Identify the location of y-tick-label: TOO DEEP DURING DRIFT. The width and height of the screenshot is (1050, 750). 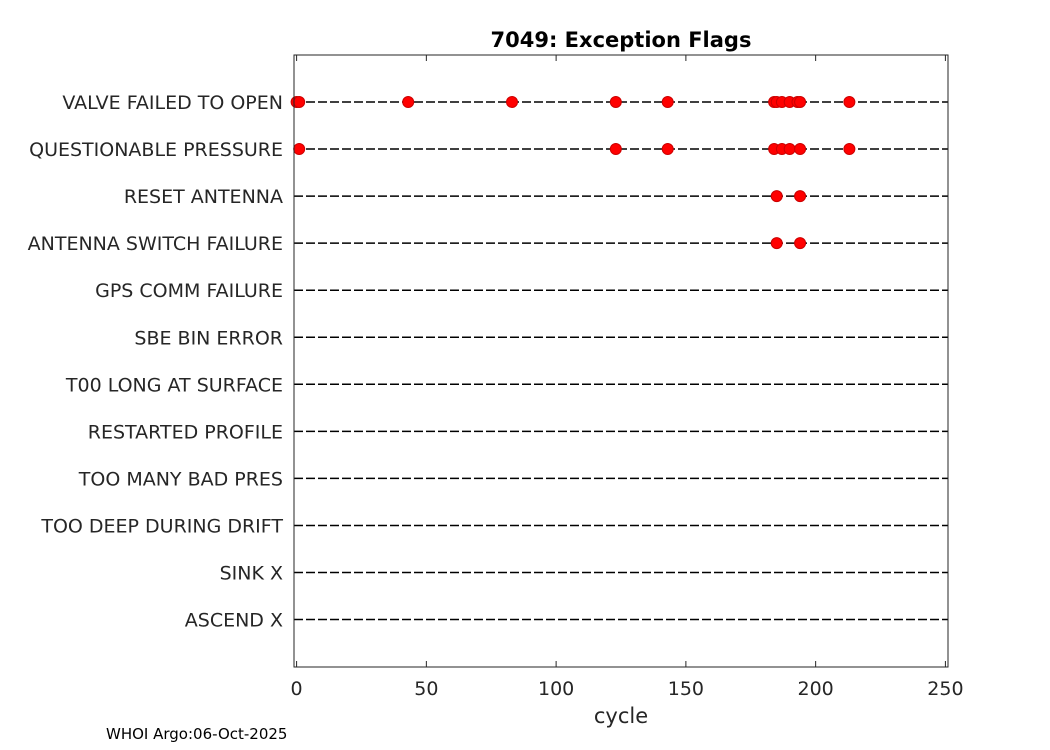
(161, 526).